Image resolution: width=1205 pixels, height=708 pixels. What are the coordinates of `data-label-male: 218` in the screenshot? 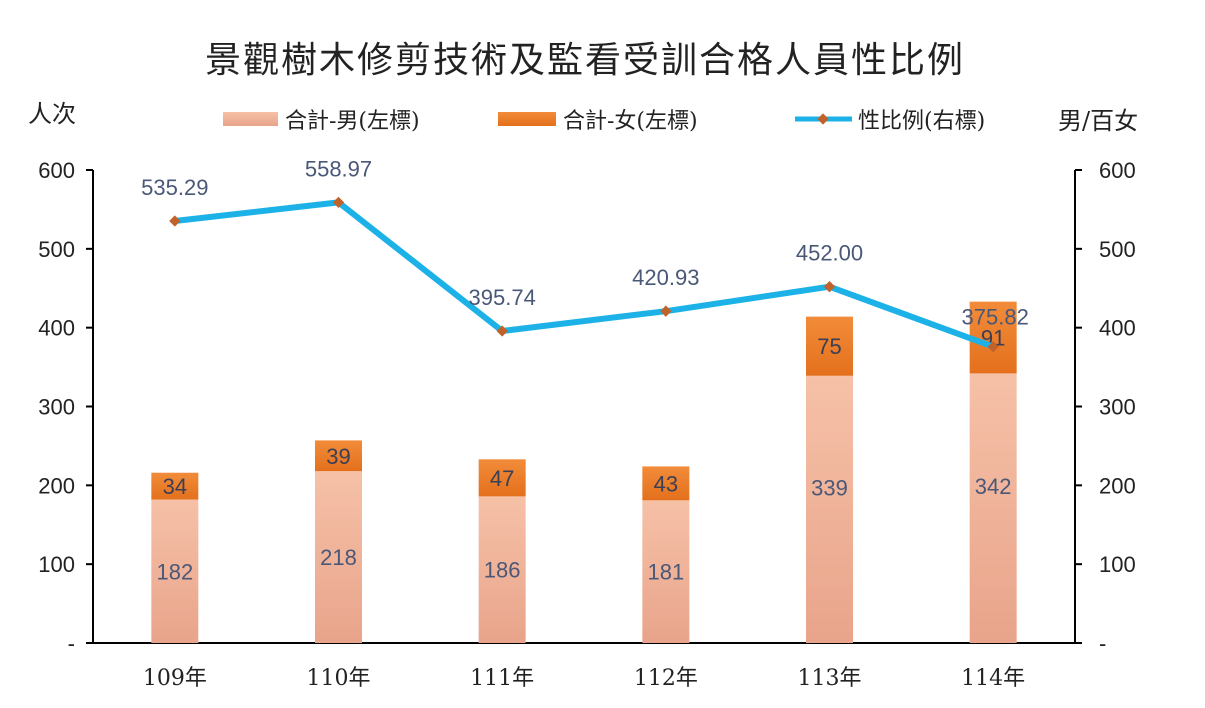 It's located at (338, 557).